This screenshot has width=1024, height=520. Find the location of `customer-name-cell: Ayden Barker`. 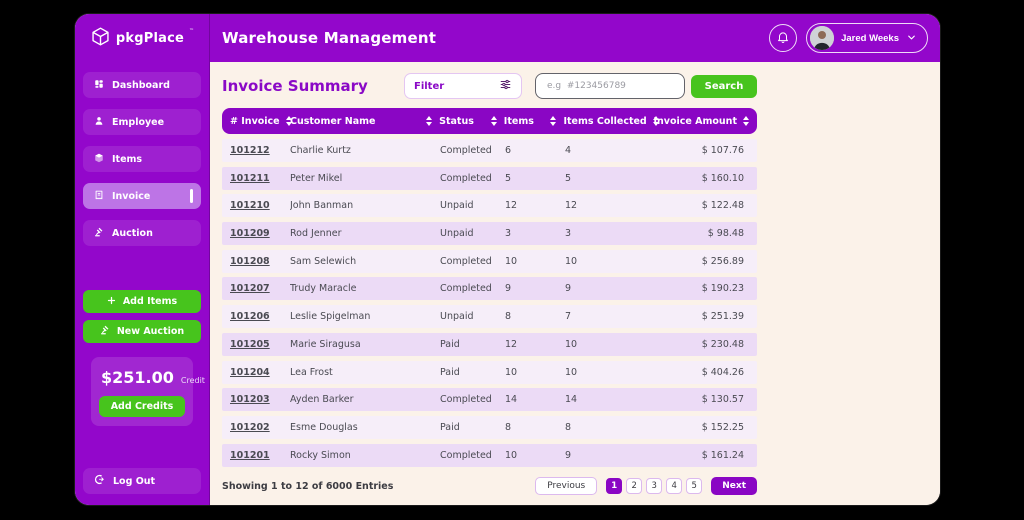

customer-name-cell: Ayden Barker is located at coordinates (322, 400).